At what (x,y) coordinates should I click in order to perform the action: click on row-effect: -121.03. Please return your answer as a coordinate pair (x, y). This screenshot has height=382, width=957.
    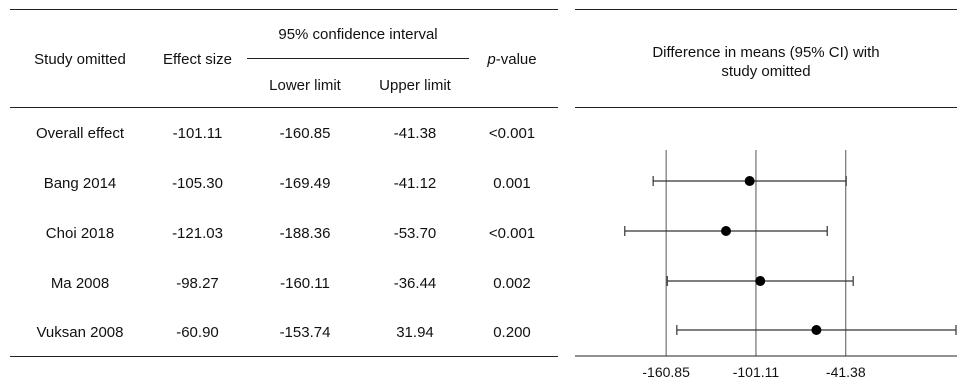
    Looking at the image, I should click on (197, 233).